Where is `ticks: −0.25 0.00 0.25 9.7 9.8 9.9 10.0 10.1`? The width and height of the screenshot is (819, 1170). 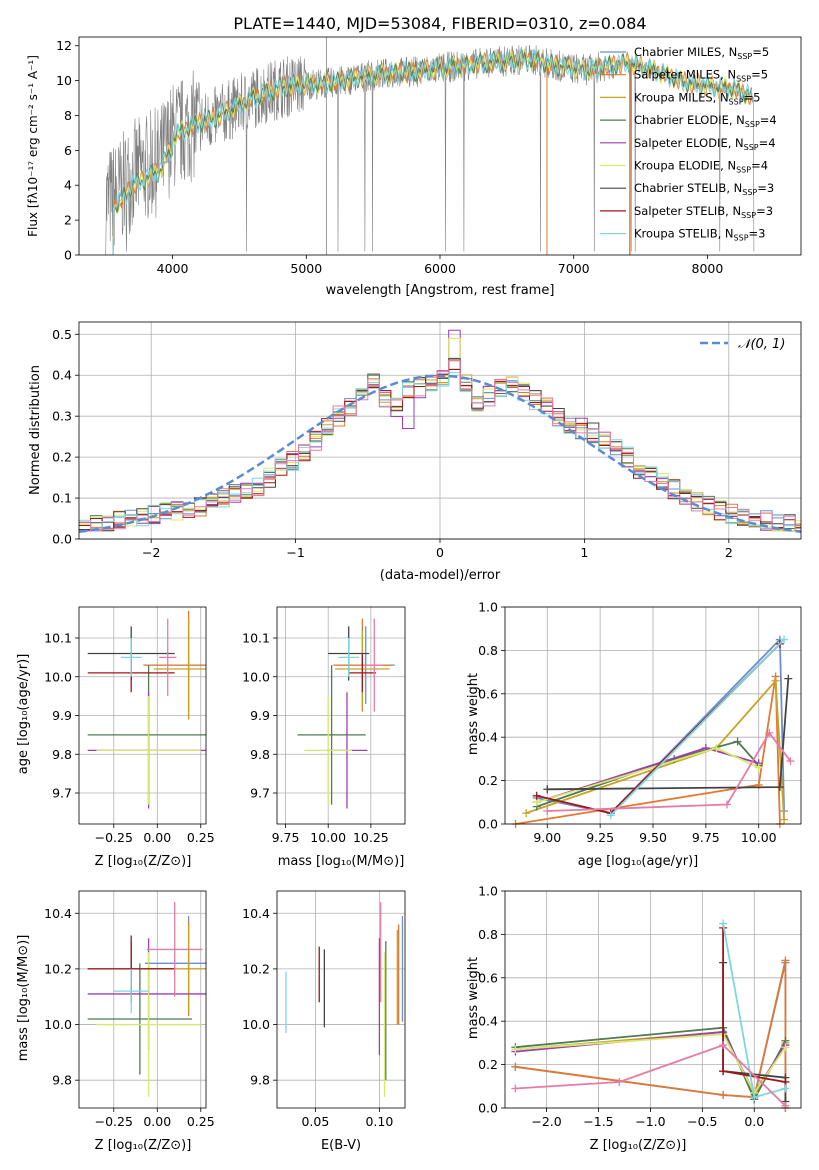
ticks: −0.25 0.00 0.25 9.7 9.8 9.9 10.0 10.1 is located at coordinates (129, 738).